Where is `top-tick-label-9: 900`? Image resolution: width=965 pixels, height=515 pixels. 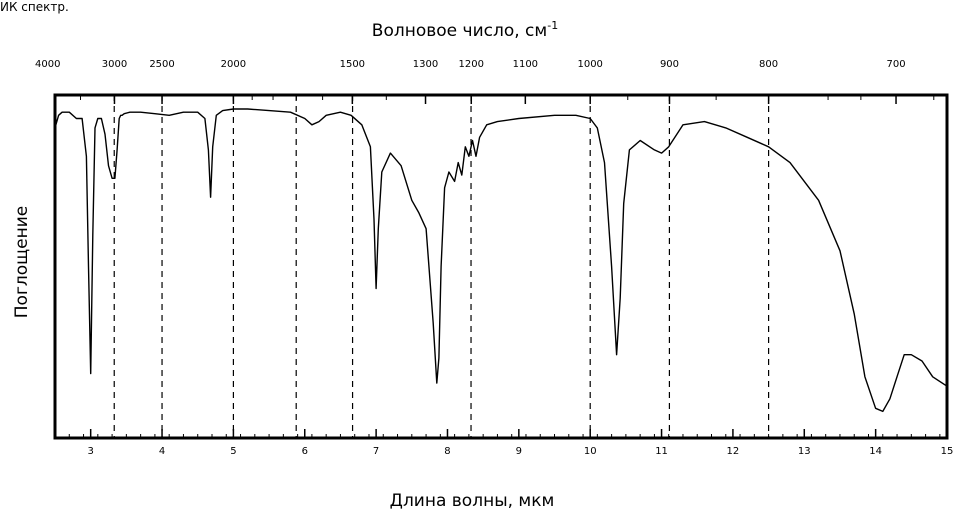 top-tick-label-9: 900 is located at coordinates (669, 64).